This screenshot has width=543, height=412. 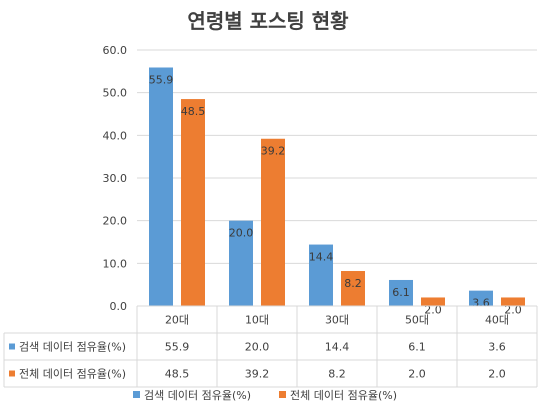 What do you see at coordinates (337, 320) in the screenshot?
I see `x-tick-label: 30대` at bounding box center [337, 320].